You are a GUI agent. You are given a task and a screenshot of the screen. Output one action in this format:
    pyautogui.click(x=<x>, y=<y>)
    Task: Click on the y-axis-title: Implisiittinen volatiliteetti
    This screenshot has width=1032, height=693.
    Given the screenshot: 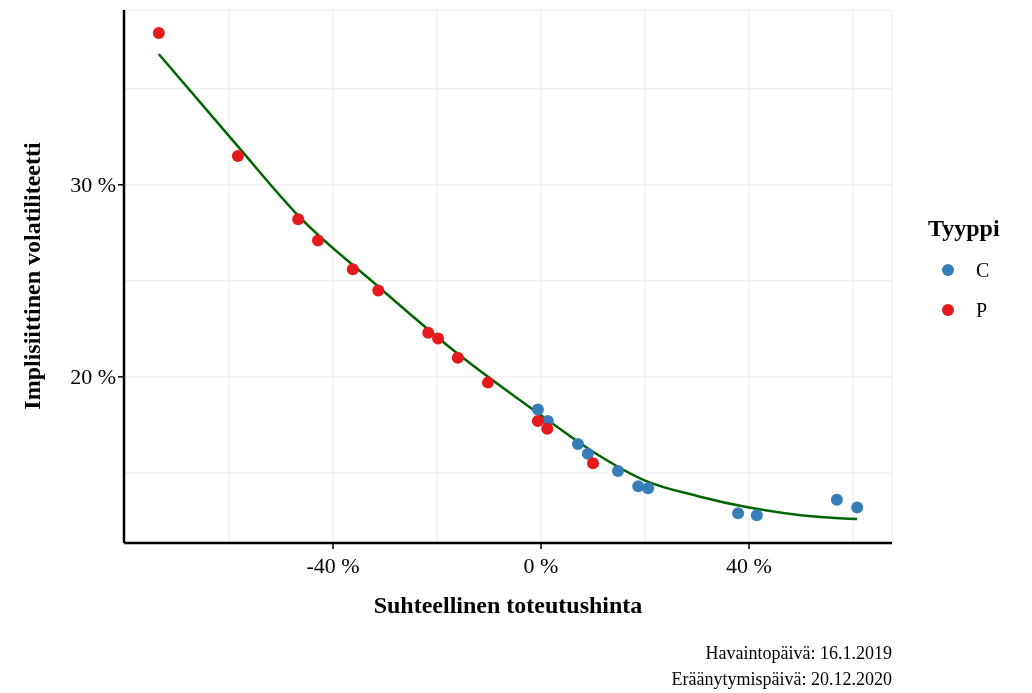 What is the action you would take?
    pyautogui.click(x=32, y=276)
    